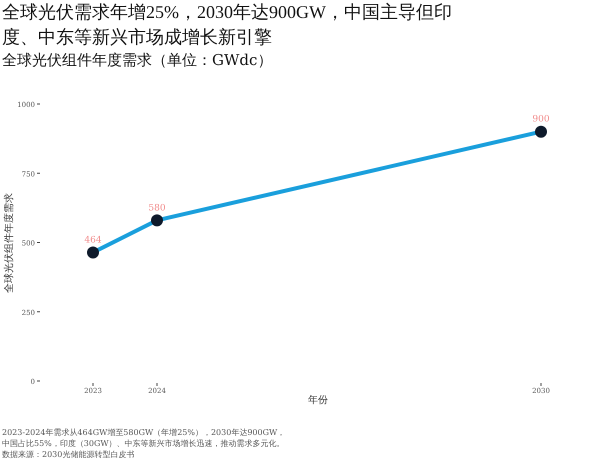 The width and height of the screenshot is (600, 460). I want to click on chart-subtitle: 全球光伏组件年度需求（单位：GWdc）, so click(137, 60).